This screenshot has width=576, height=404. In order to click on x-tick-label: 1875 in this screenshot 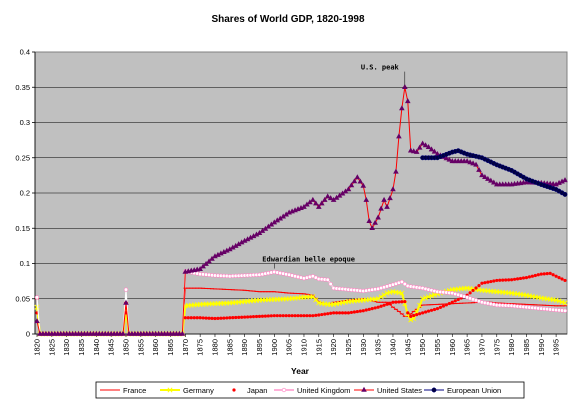, I will do `click(200, 347)`.